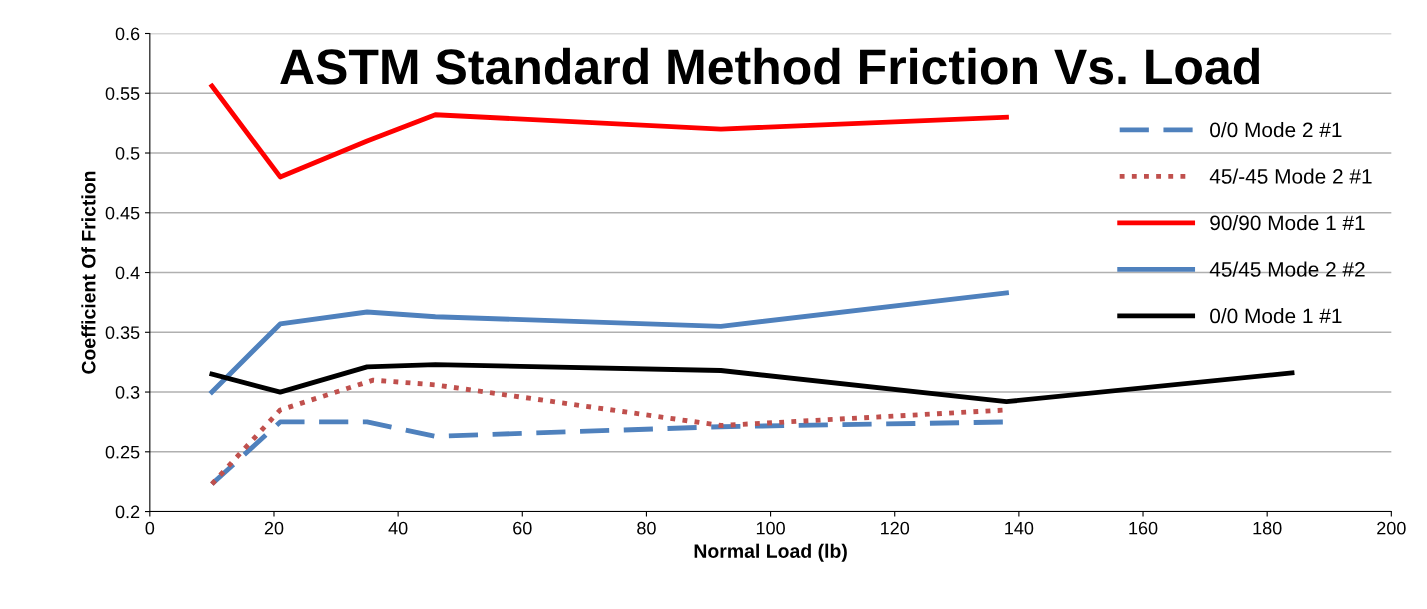 The height and width of the screenshot is (609, 1427). I want to click on y-axis-title: Coefficient Of Friction, so click(88, 272).